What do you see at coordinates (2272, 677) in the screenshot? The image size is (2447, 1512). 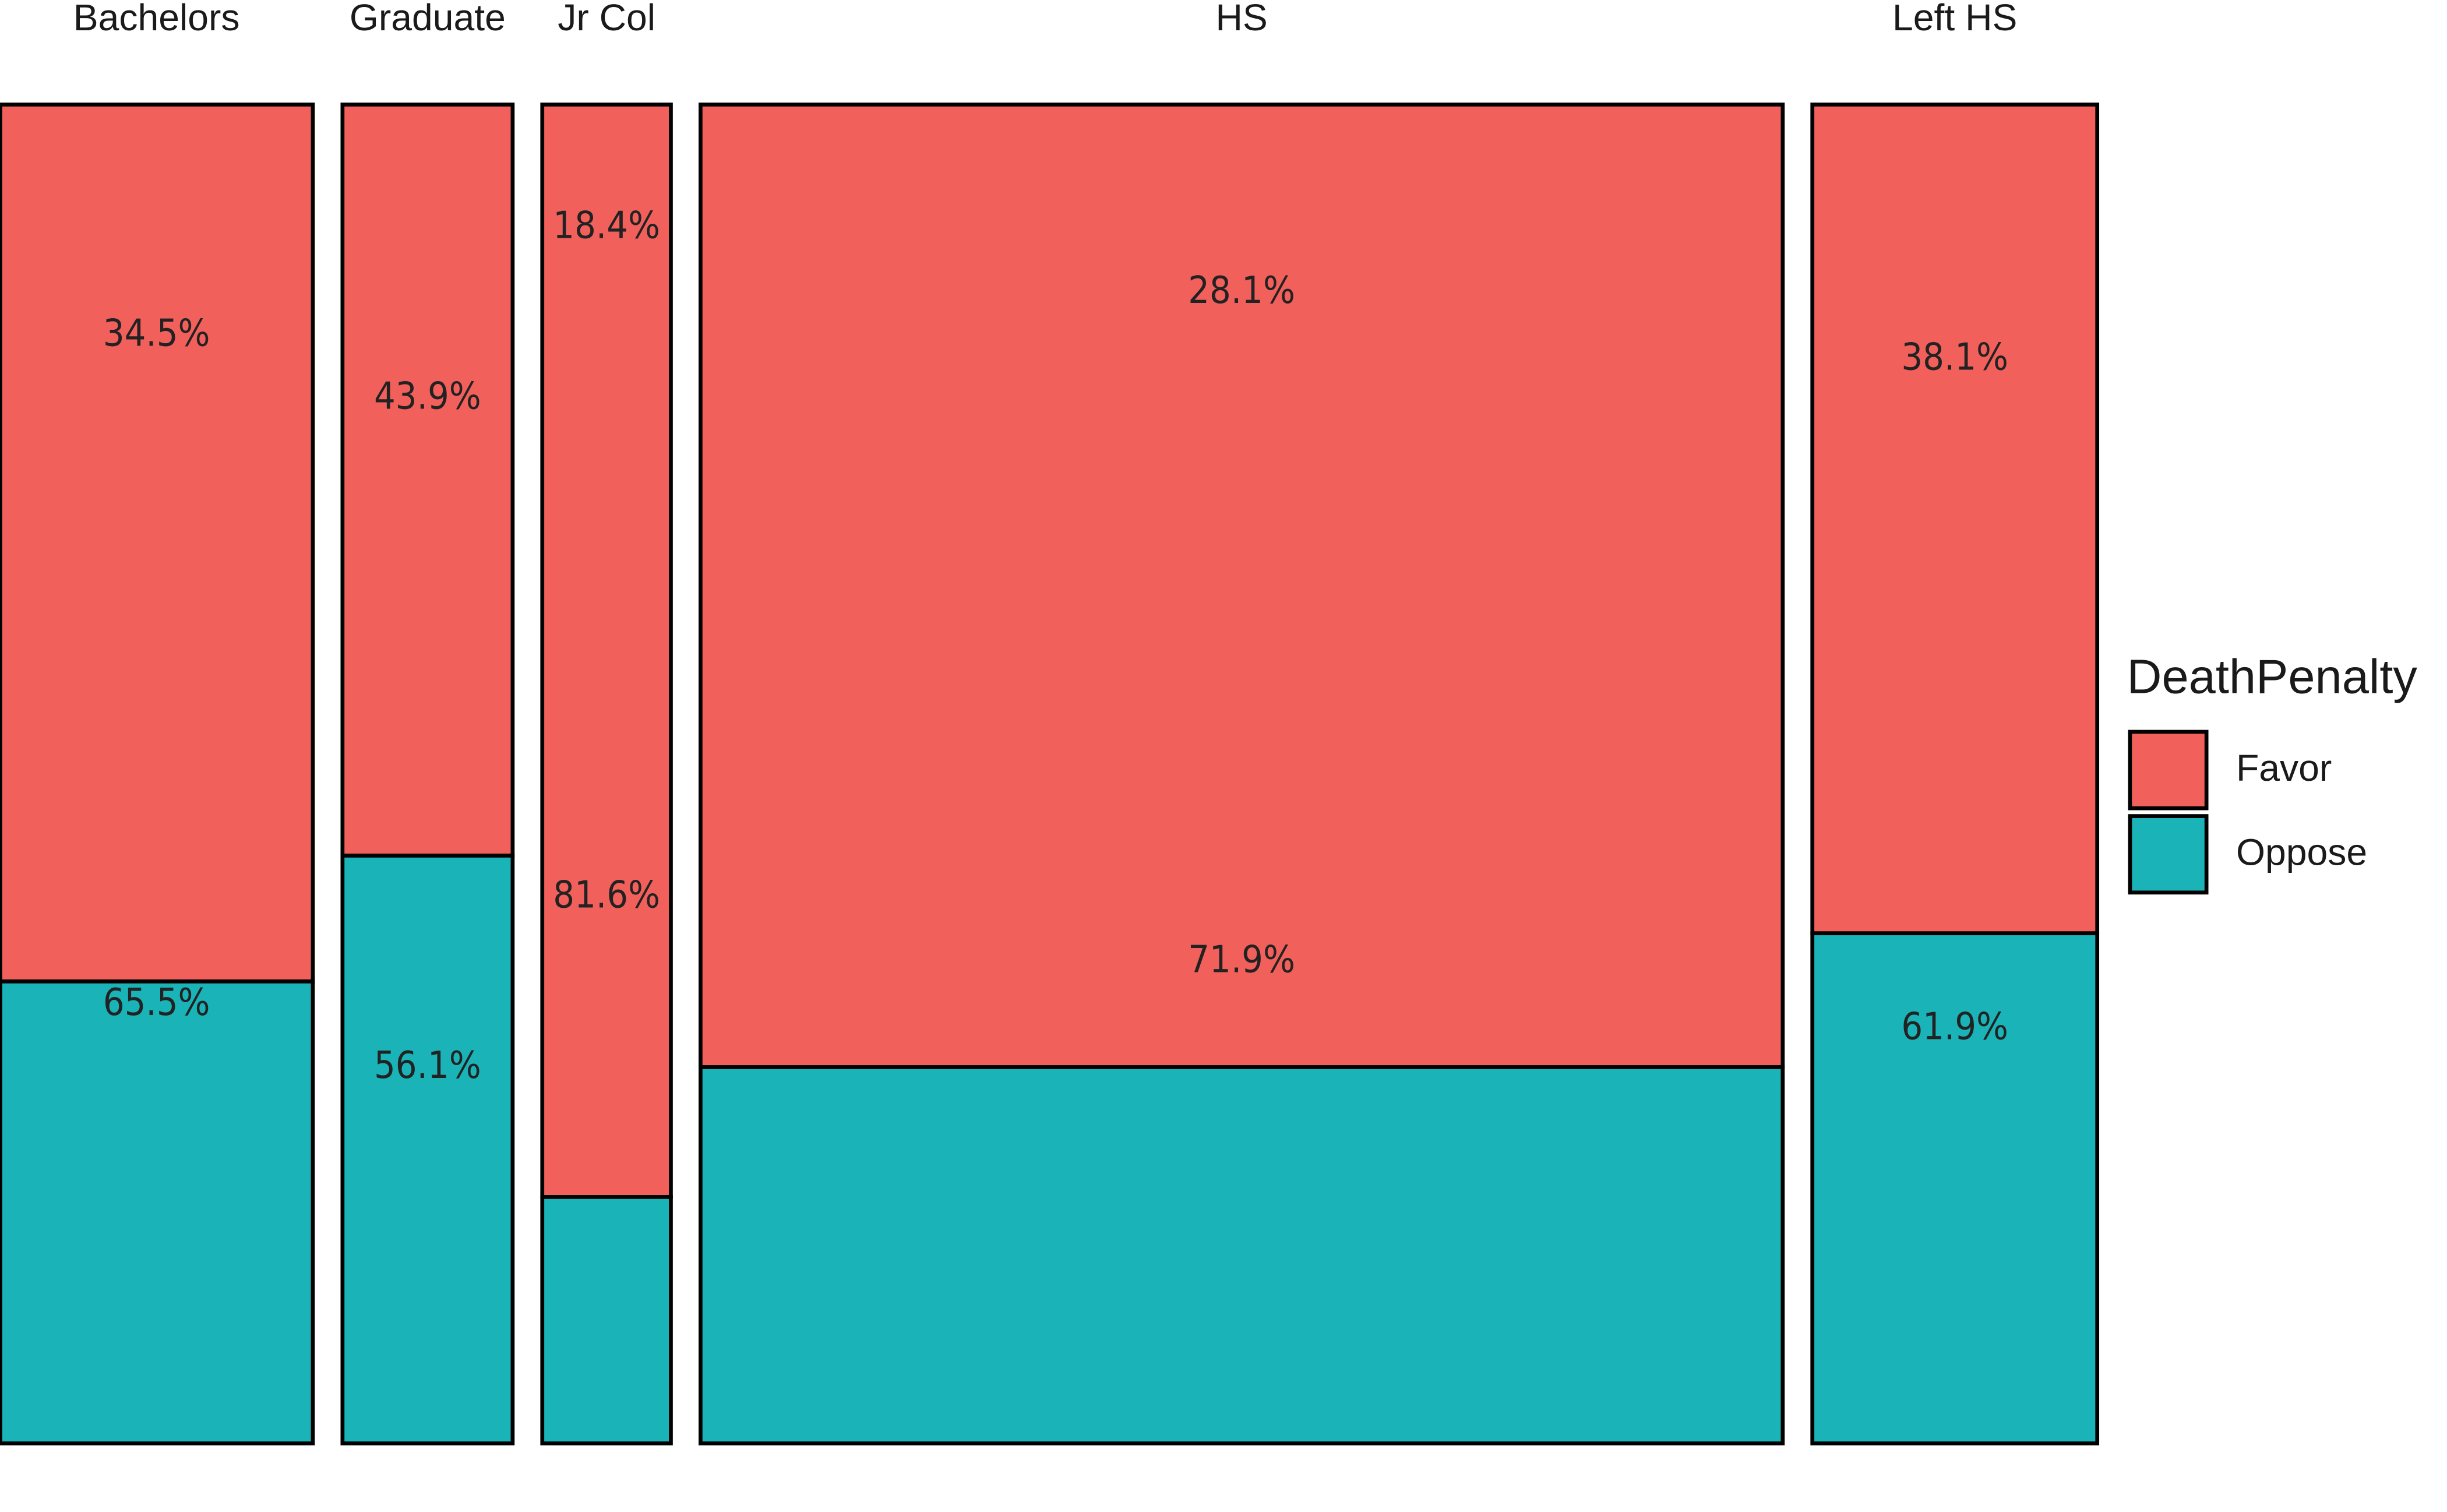 I see `legend-title: DeathPenalty` at bounding box center [2272, 677].